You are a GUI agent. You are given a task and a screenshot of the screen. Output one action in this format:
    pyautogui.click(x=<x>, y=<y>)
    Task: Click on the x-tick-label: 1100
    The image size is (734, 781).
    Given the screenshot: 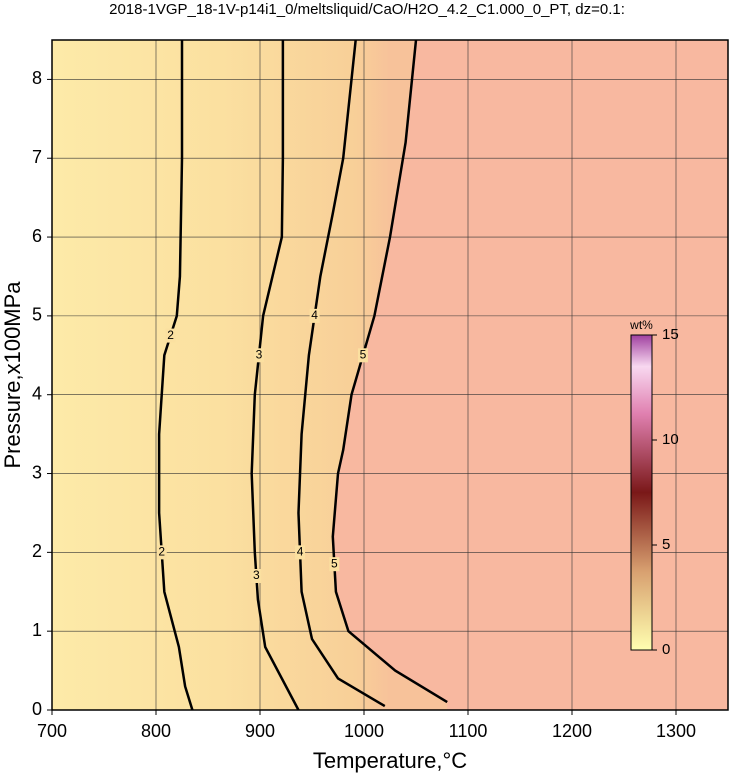 What is the action you would take?
    pyautogui.click(x=468, y=731)
    